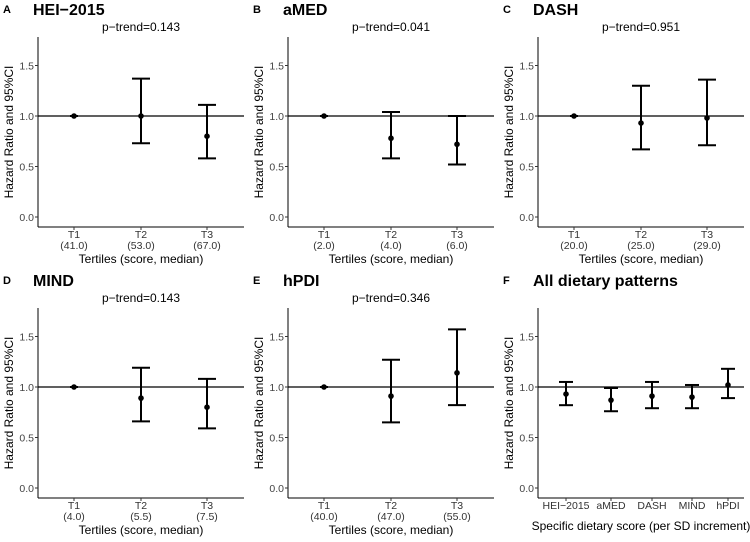  I want to click on x-tick-label: DASH, so click(651, 506).